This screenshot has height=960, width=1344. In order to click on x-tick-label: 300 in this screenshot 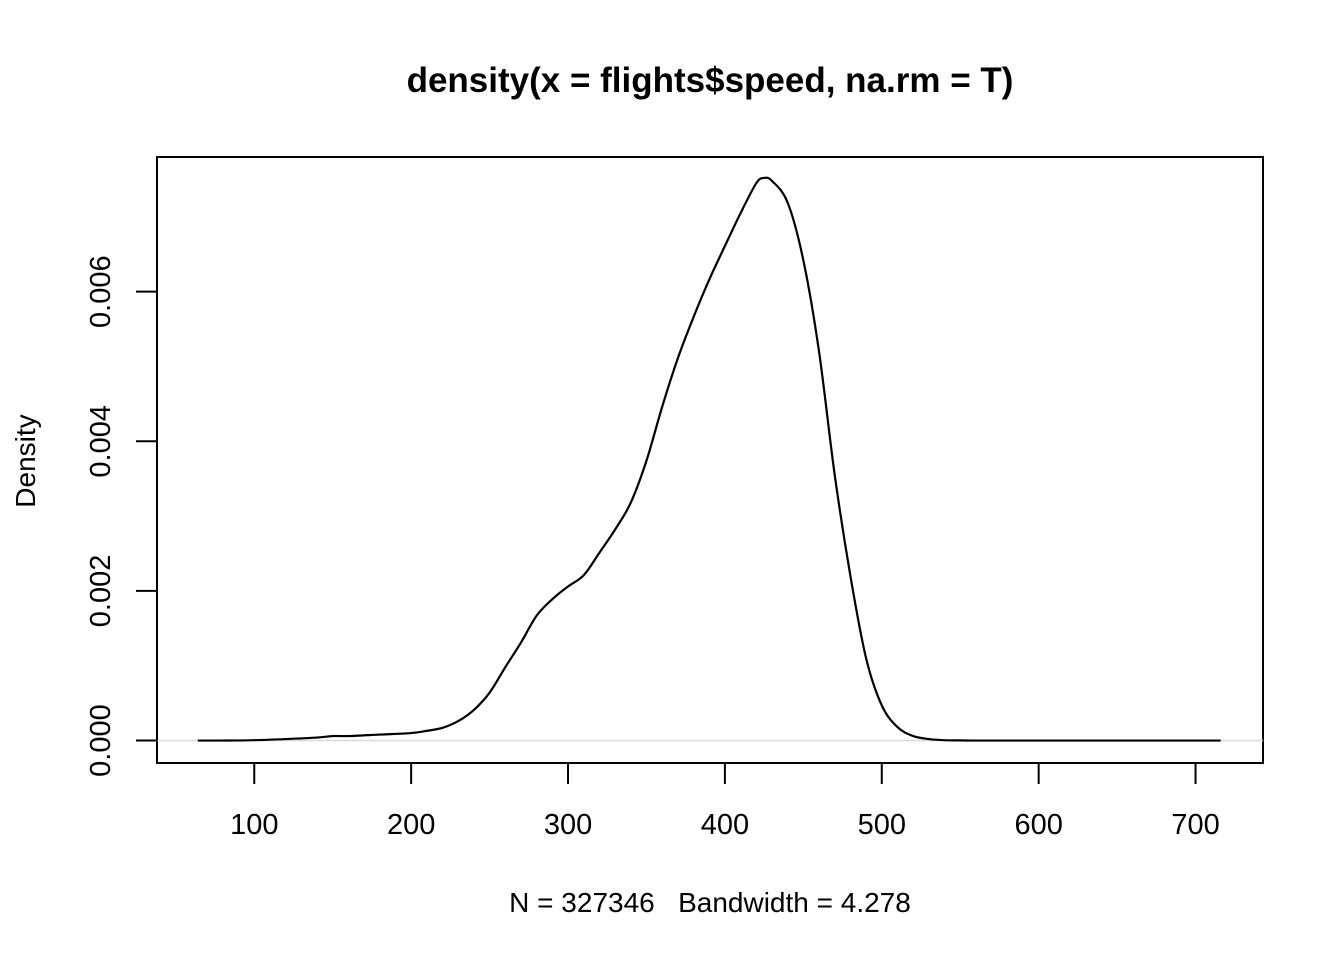, I will do `click(568, 825)`.